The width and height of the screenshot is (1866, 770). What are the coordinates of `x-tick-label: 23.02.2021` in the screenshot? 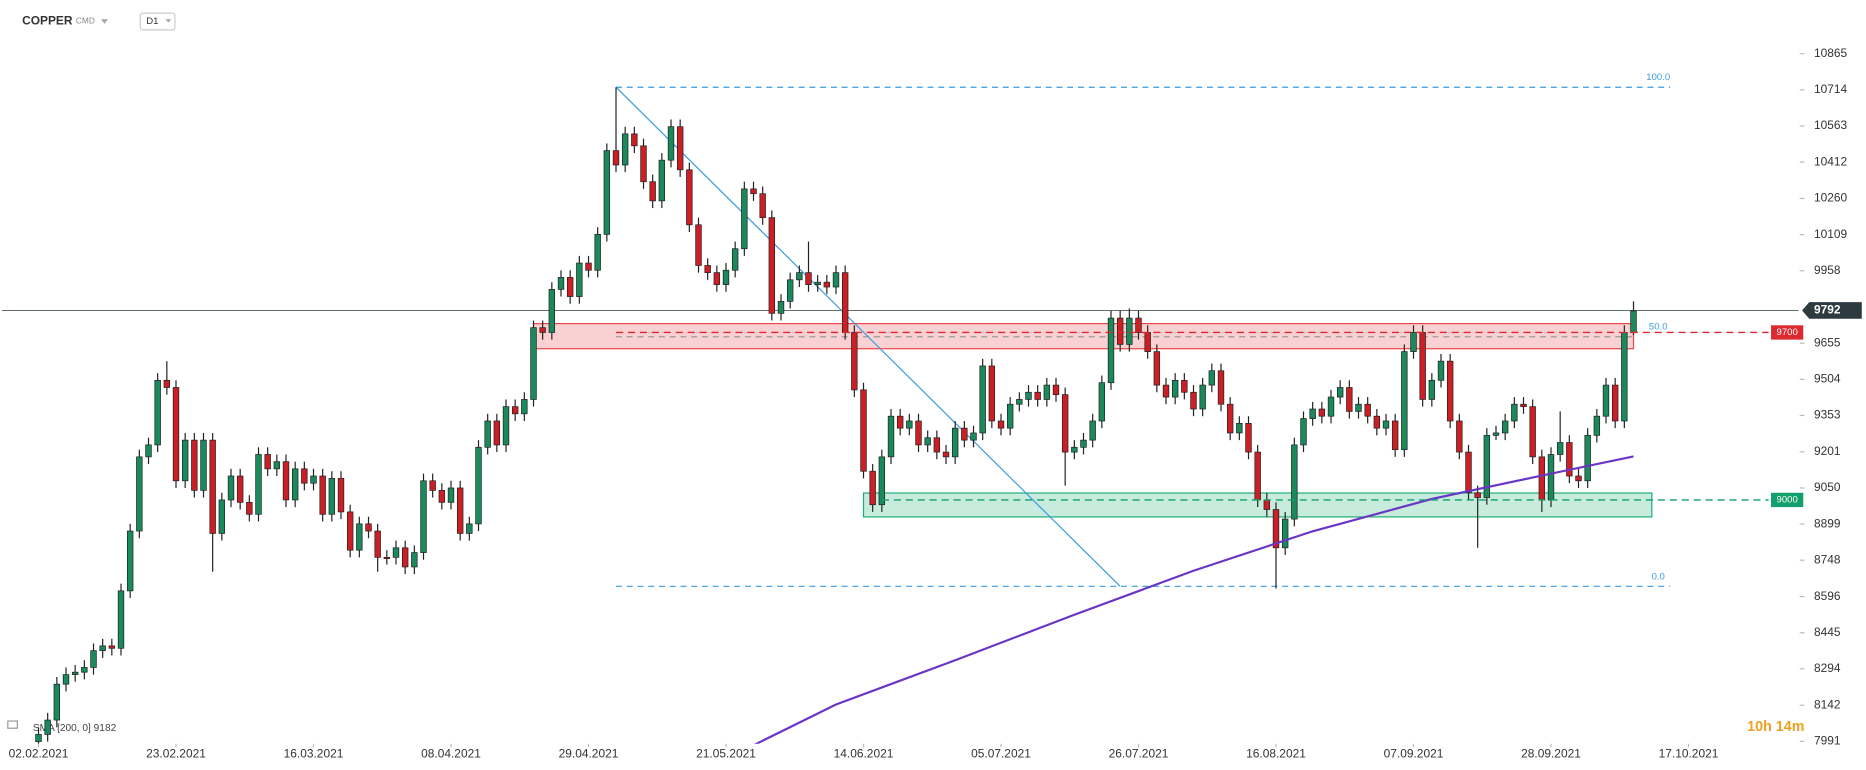 It's located at (176, 754).